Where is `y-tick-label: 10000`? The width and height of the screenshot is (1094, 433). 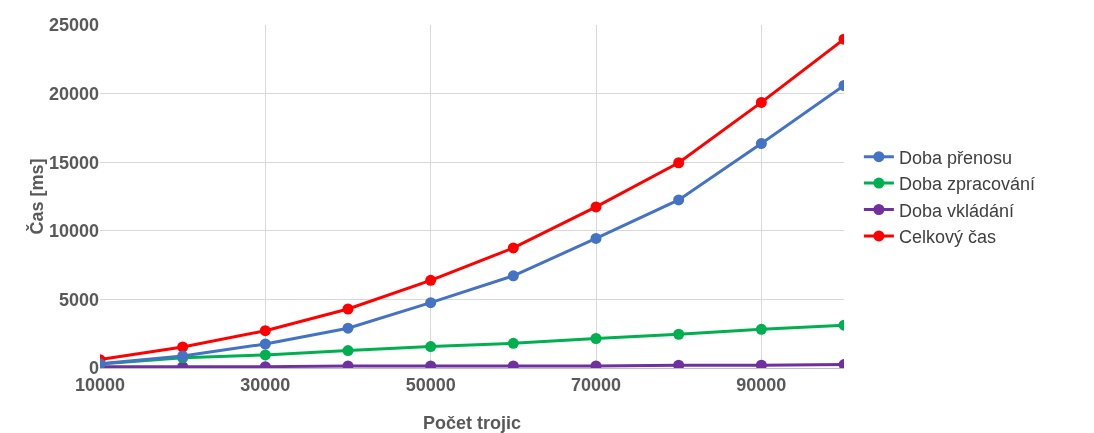
y-tick-label: 10000 is located at coordinates (73, 231).